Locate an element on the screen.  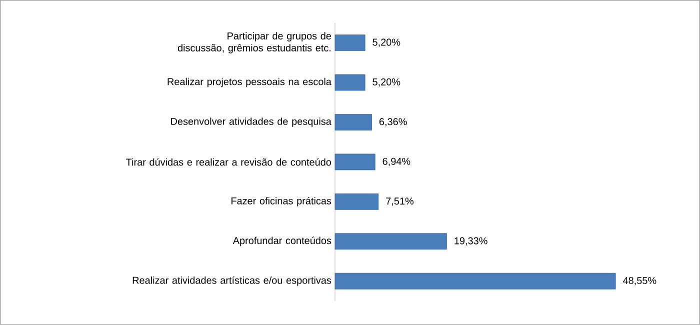
y-tick-label: Aprofundar conteúdos is located at coordinates (282, 241).